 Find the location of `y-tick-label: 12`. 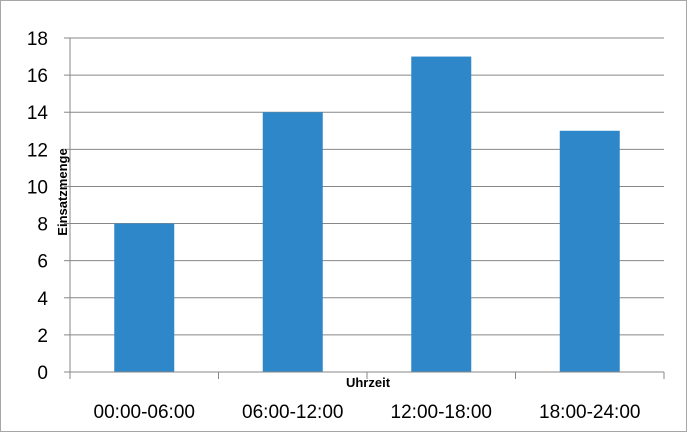

y-tick-label: 12 is located at coordinates (37, 150).